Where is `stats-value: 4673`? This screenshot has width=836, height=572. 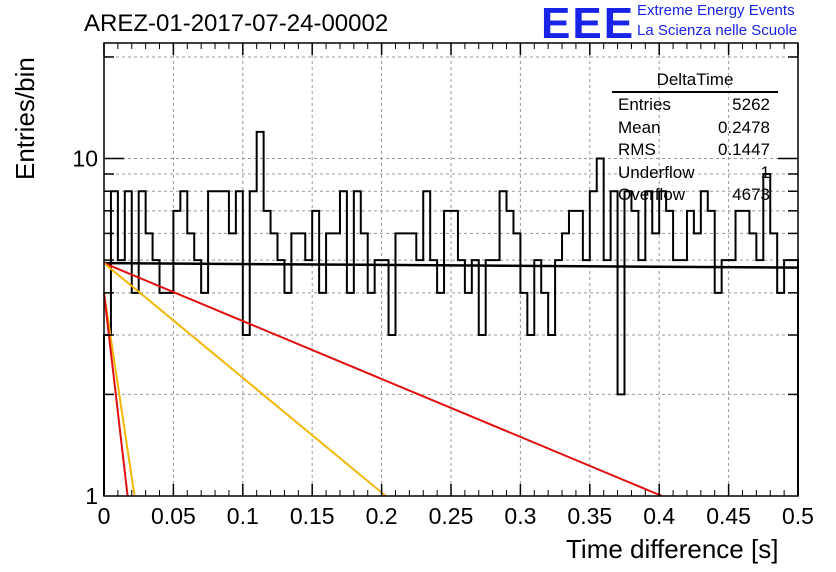
stats-value: 4673 is located at coordinates (751, 194).